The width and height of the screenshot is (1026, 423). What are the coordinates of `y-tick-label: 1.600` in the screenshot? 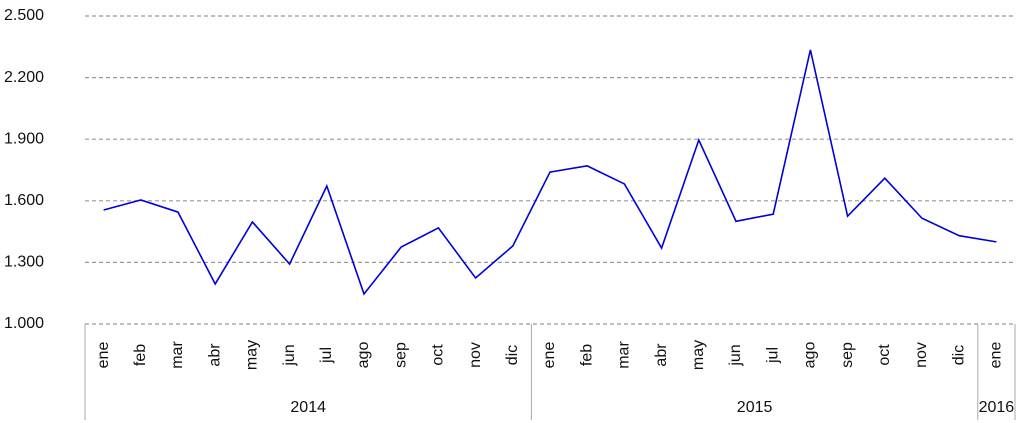 It's located at (24, 200).